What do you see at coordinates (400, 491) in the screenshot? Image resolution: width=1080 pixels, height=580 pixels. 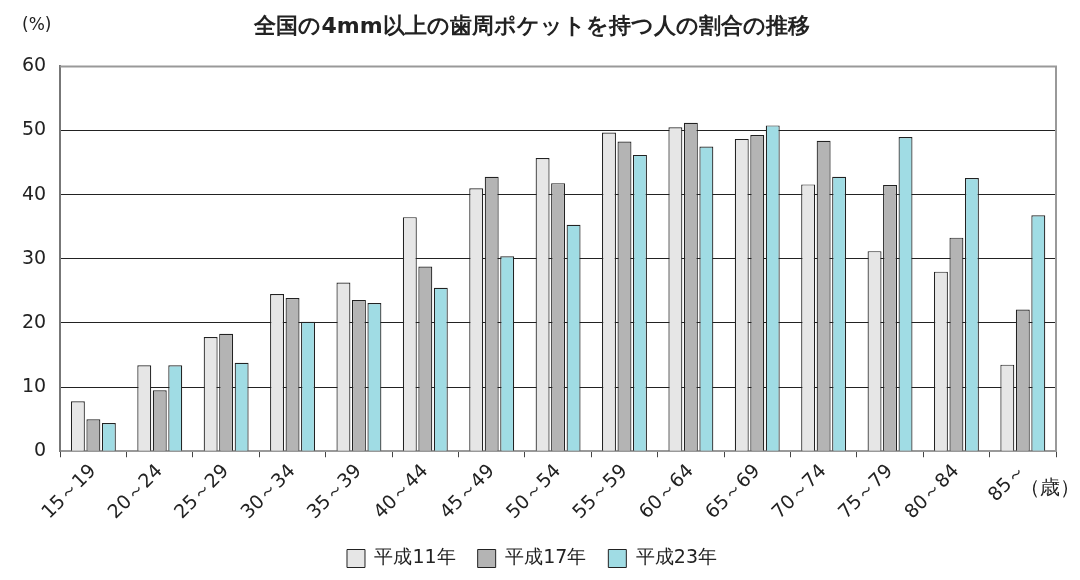 I see `x-tick-label: 40～44` at bounding box center [400, 491].